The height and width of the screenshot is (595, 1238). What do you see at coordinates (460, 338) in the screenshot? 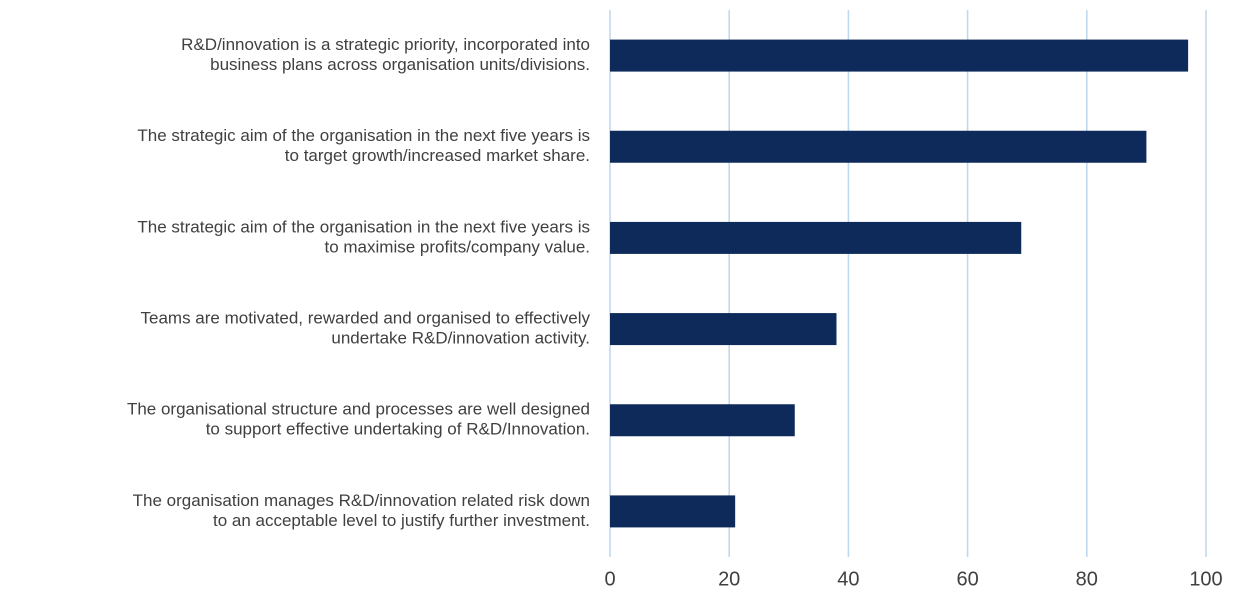
I see `y-tick-label: undertake R&D/innovation activity.` at bounding box center [460, 338].